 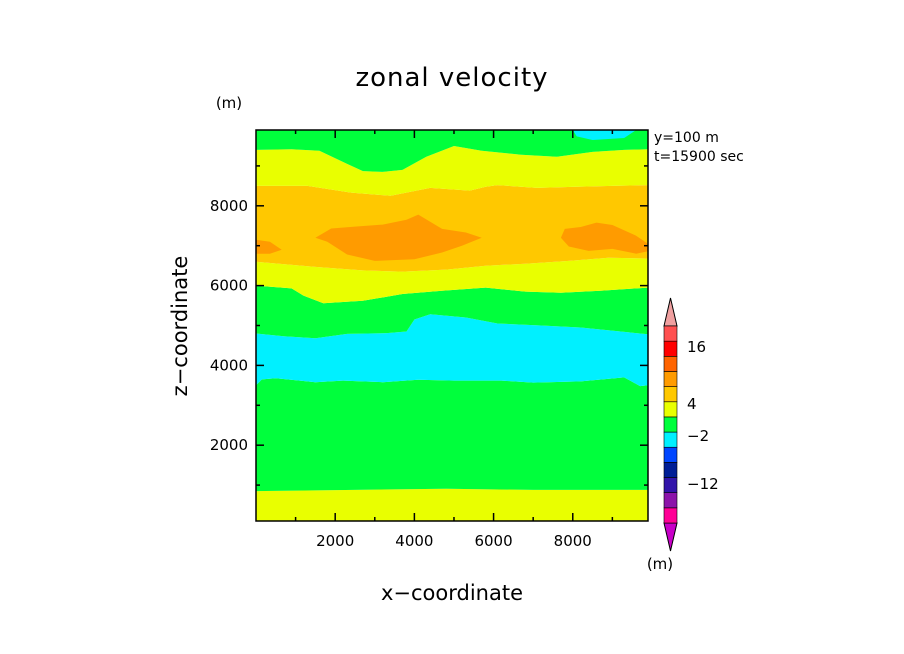 What do you see at coordinates (229, 206) in the screenshot?
I see `y-tick-label: 8000` at bounding box center [229, 206].